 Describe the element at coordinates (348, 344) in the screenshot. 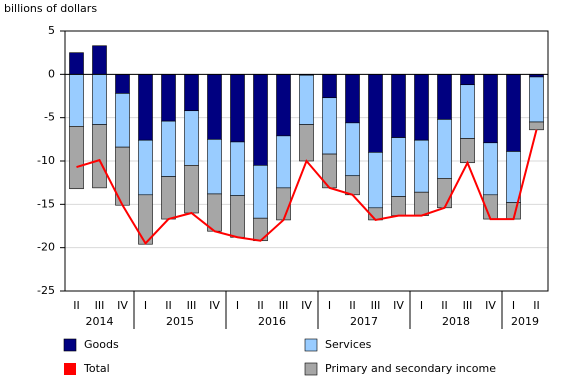

I see `legend-label: Services` at that location.